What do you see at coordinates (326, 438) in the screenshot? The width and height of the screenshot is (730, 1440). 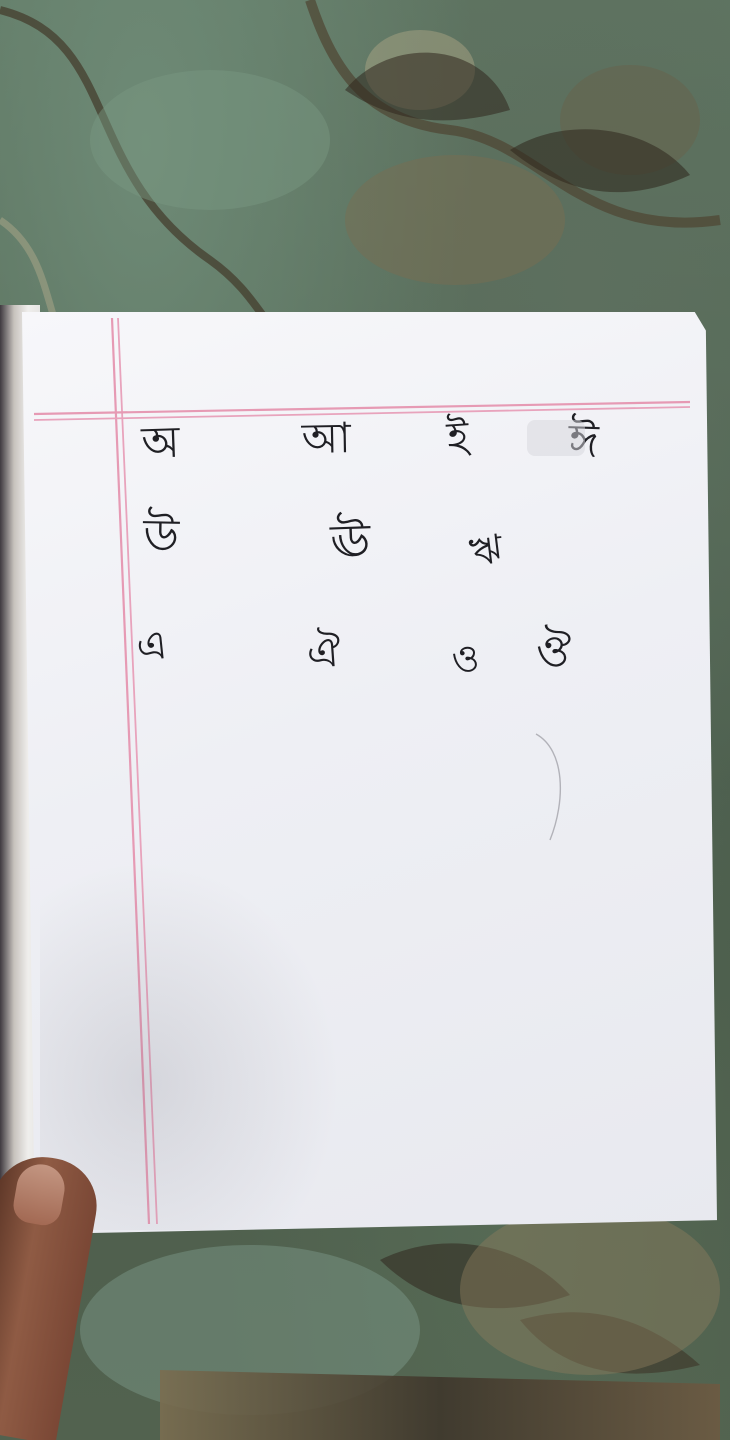 I see `letter-aa: আ` at bounding box center [326, 438].